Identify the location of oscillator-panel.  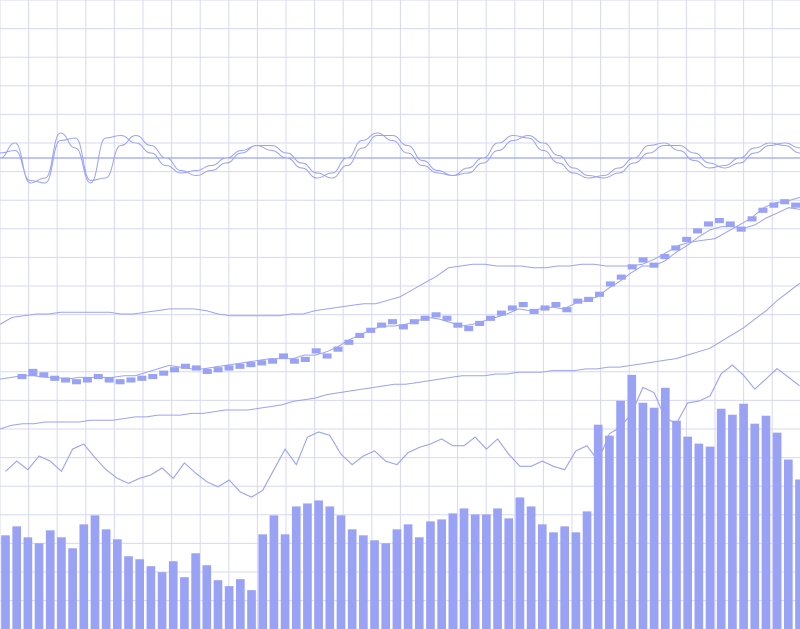
(400, 158).